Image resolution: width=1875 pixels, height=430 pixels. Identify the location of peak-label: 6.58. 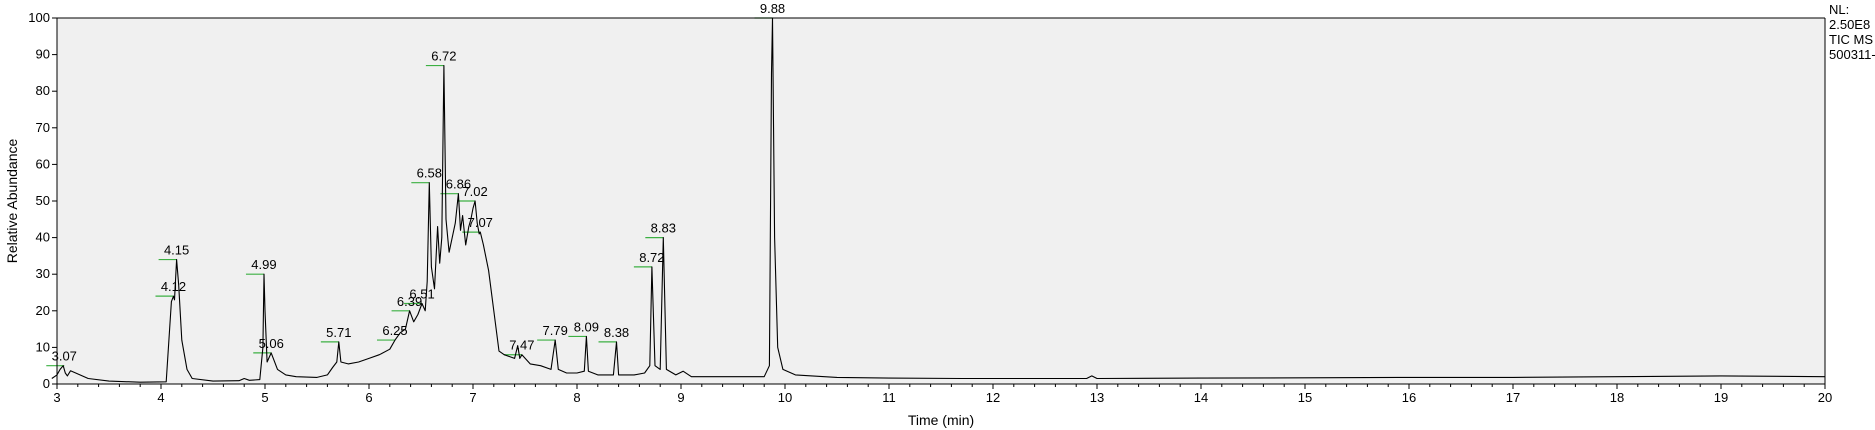
(429, 173).